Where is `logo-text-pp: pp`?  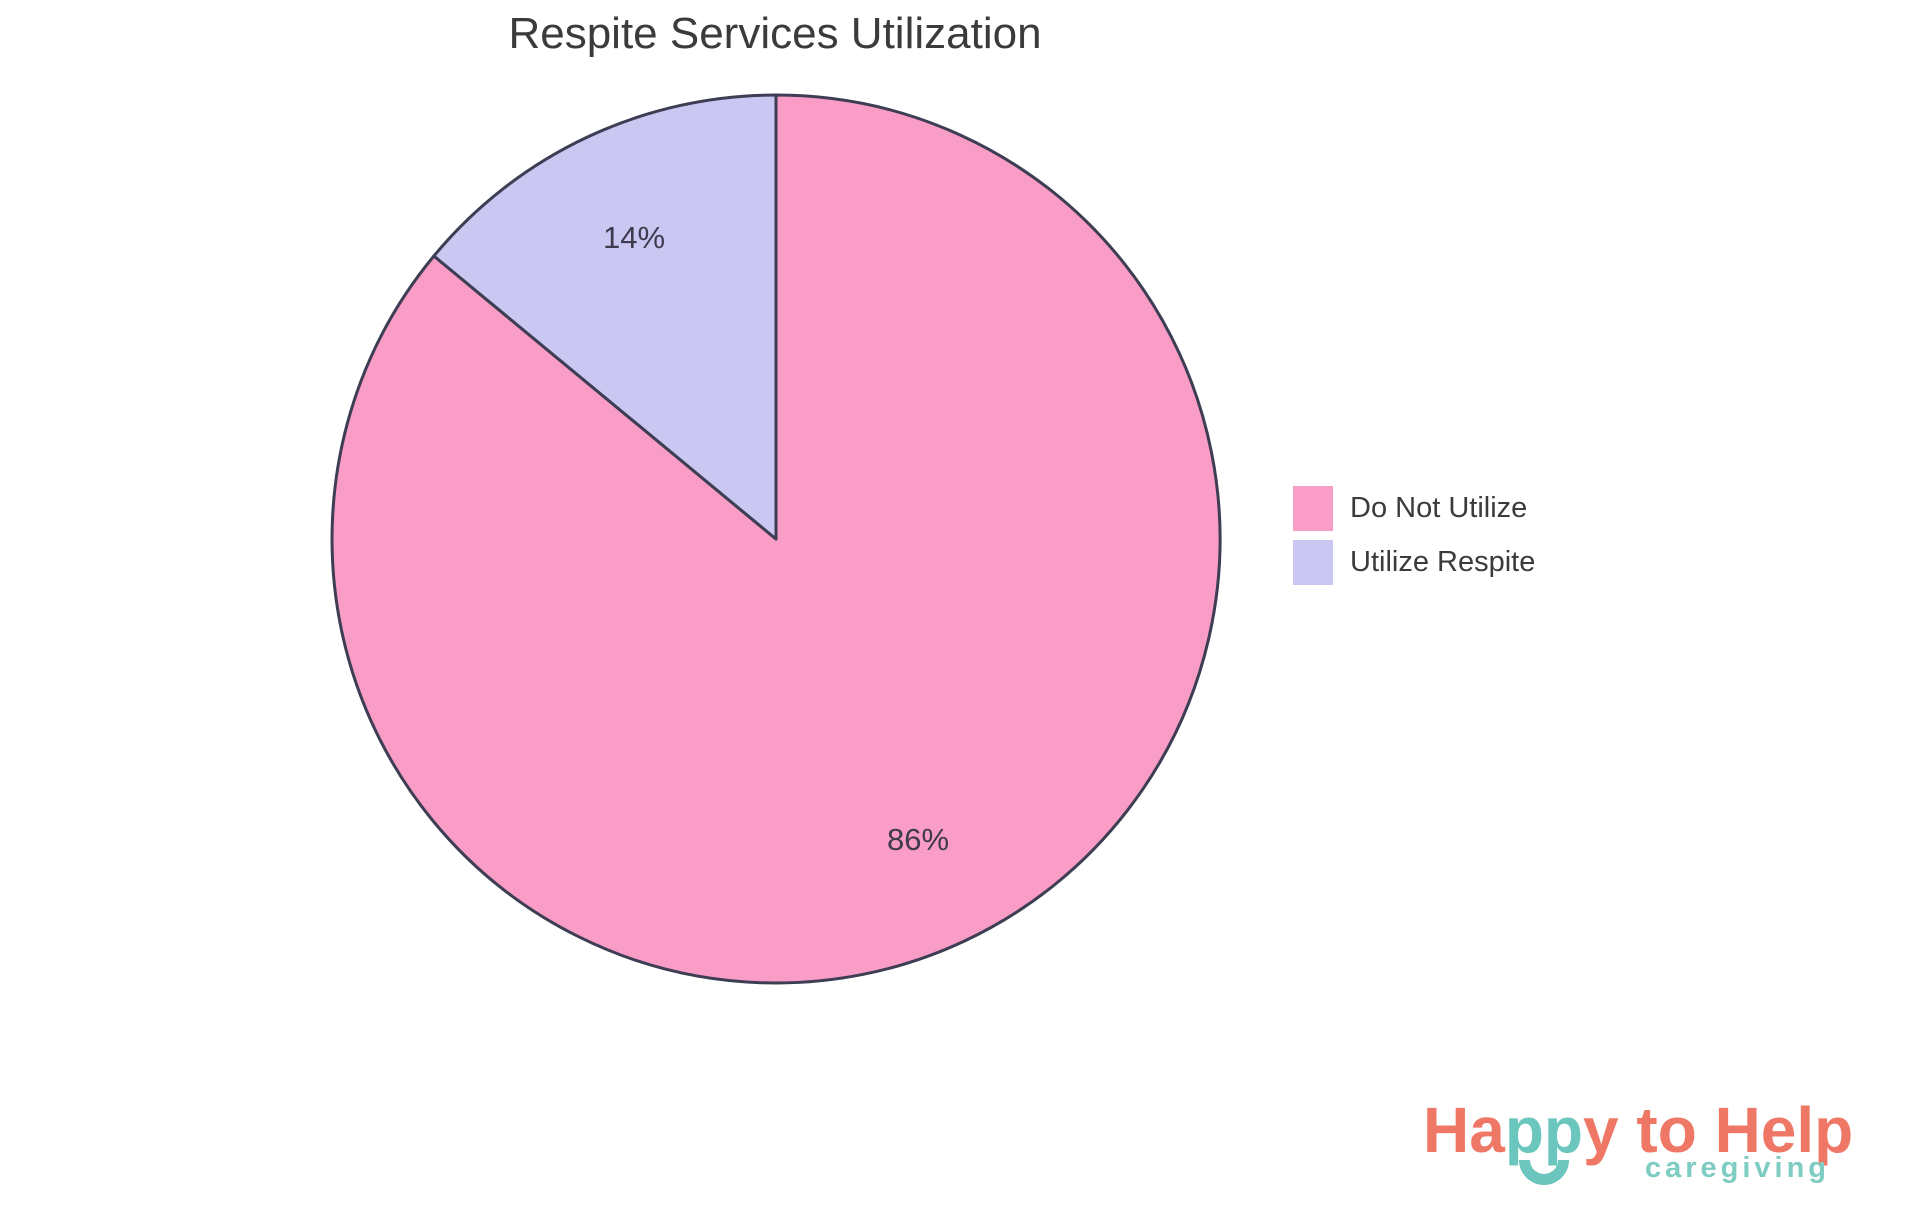
logo-text-pp: pp is located at coordinates (1544, 1141).